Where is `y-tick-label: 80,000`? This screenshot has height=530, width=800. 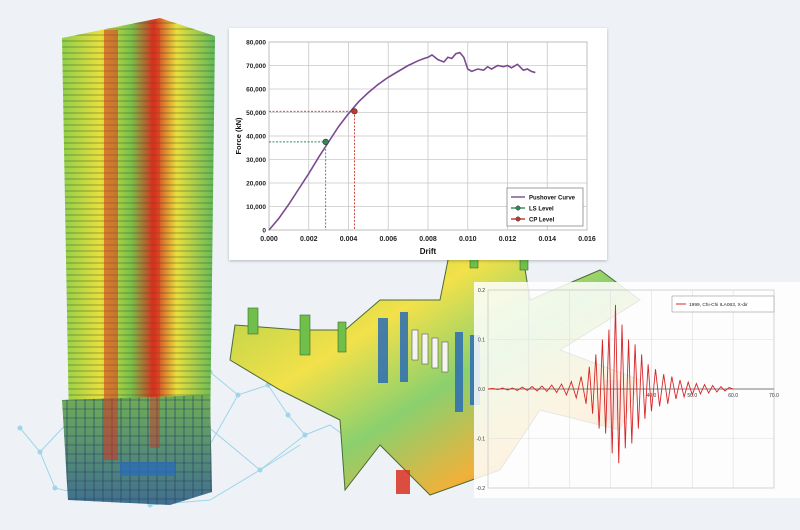 y-tick-label: 80,000 is located at coordinates (256, 43).